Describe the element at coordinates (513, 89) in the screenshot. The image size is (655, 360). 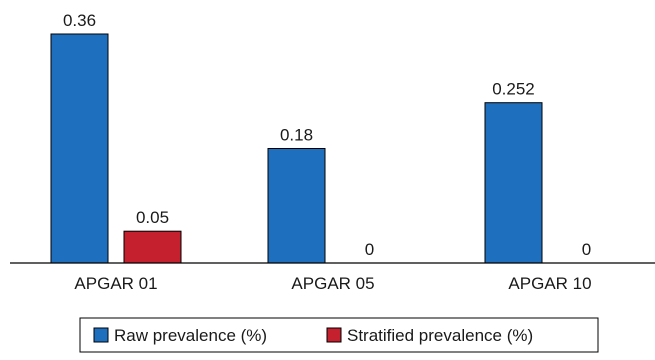
I see `value-label-s0-c2: 0.252` at that location.